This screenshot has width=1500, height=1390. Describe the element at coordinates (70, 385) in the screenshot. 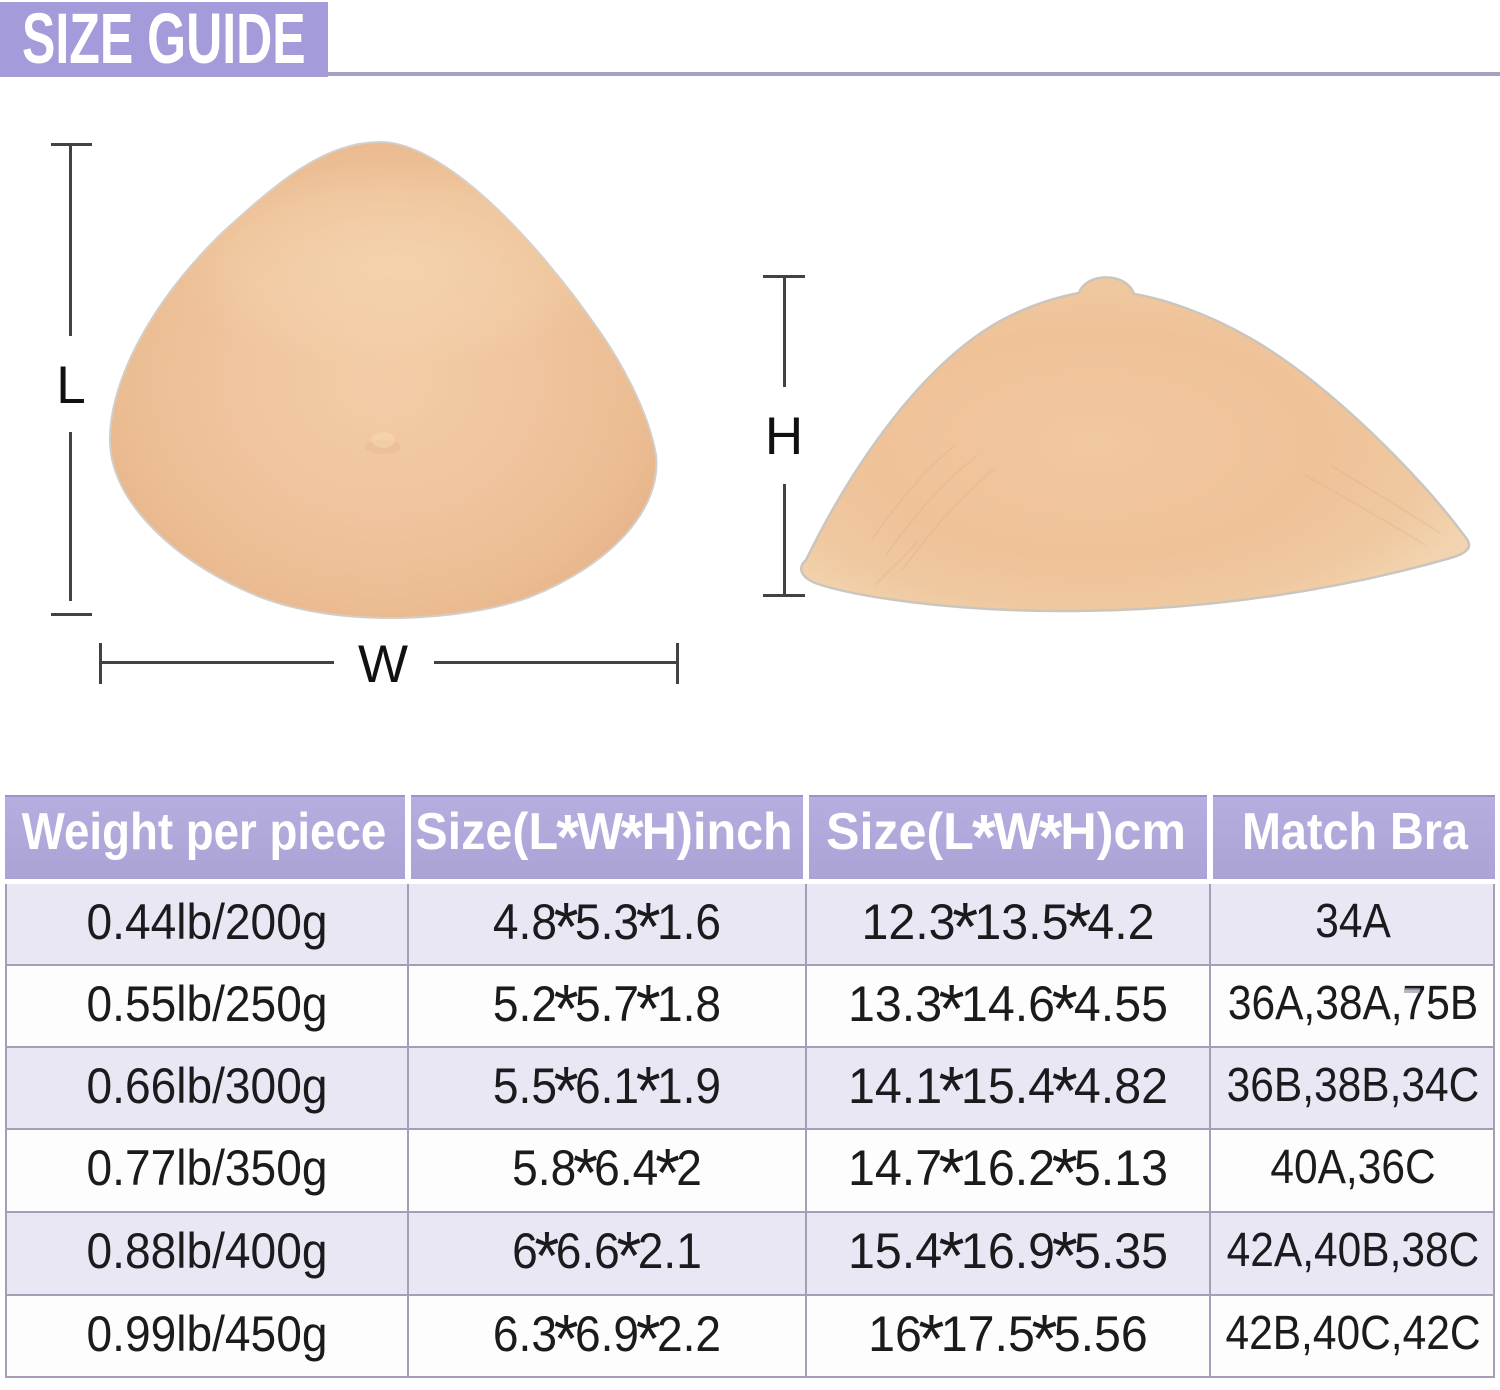

I see `svg-text: L` at that location.